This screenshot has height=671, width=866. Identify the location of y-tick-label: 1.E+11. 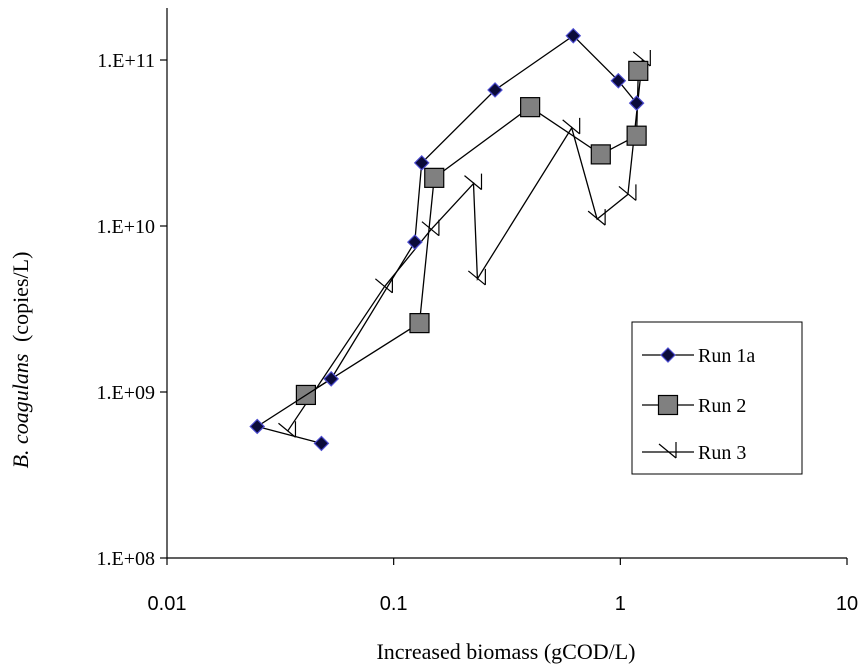
(126, 61).